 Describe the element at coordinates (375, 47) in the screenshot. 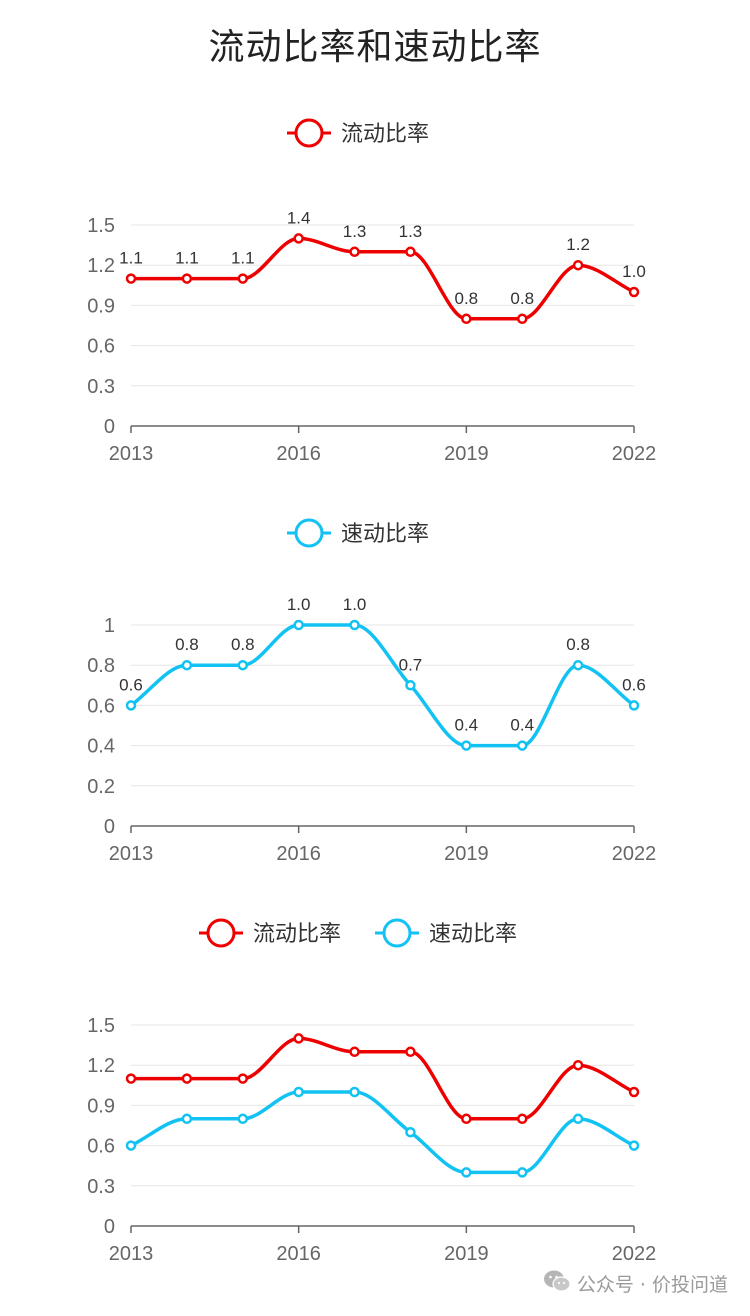

I see `page-title: 流动比率和速动比率` at that location.